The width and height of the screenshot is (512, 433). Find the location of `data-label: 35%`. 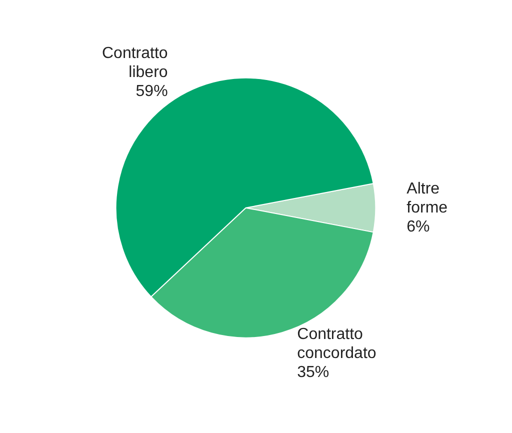

data-label: 35% is located at coordinates (313, 373).